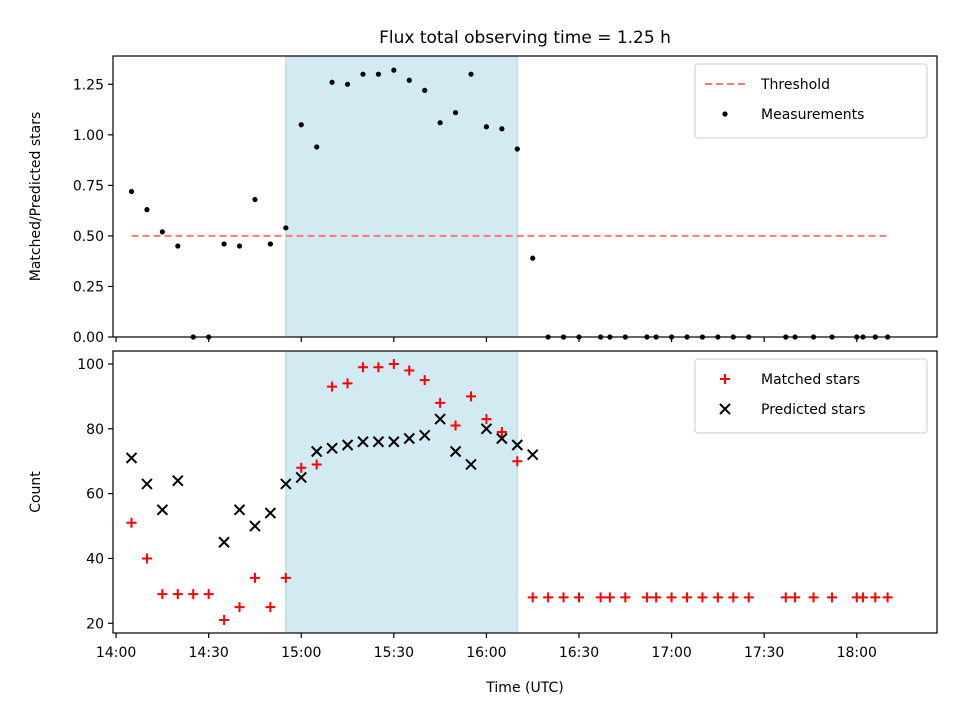 The image size is (960, 720). Describe the element at coordinates (525, 38) in the screenshot. I see `chart-title: Flux total observing time = 1.25 h` at that location.